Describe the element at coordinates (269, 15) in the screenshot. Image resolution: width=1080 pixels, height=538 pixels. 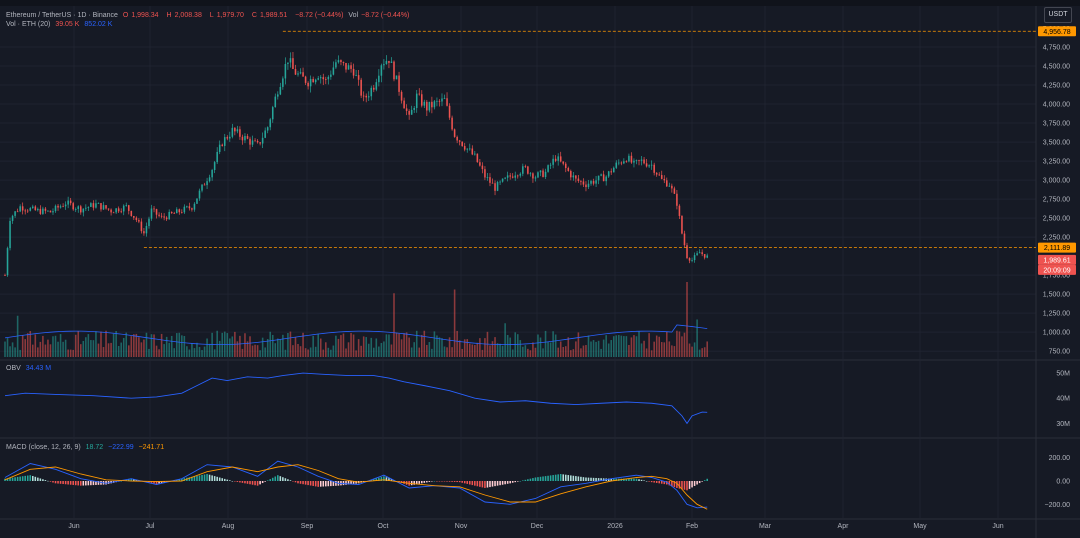
I see `ohlc-close: C 1,989.51` at that location.